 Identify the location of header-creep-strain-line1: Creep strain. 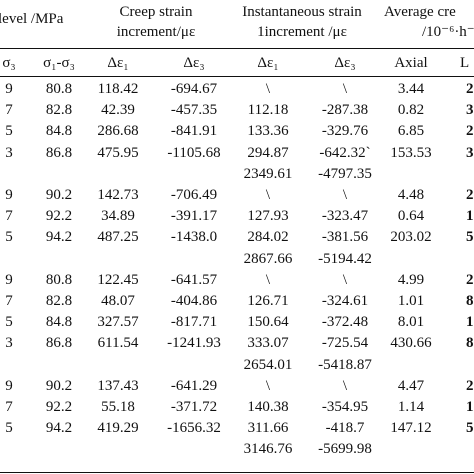
(156, 12).